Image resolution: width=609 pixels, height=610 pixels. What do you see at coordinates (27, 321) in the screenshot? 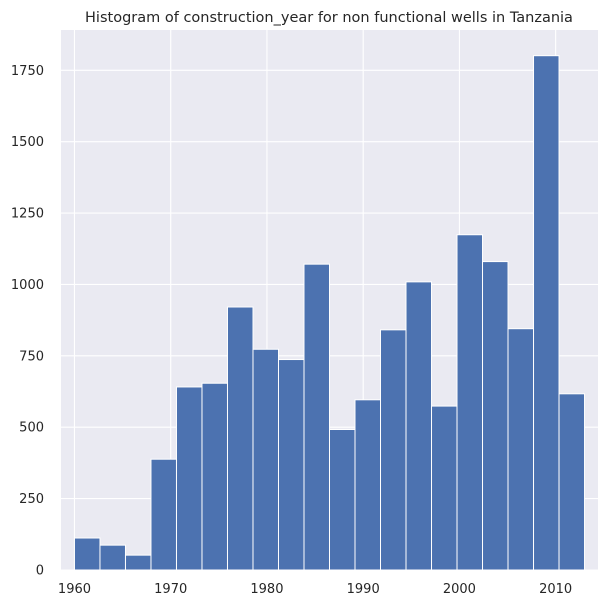
I see `y-axis-tick-labels: 0 250 500 750 1000 1250 1500 1750` at bounding box center [27, 321].